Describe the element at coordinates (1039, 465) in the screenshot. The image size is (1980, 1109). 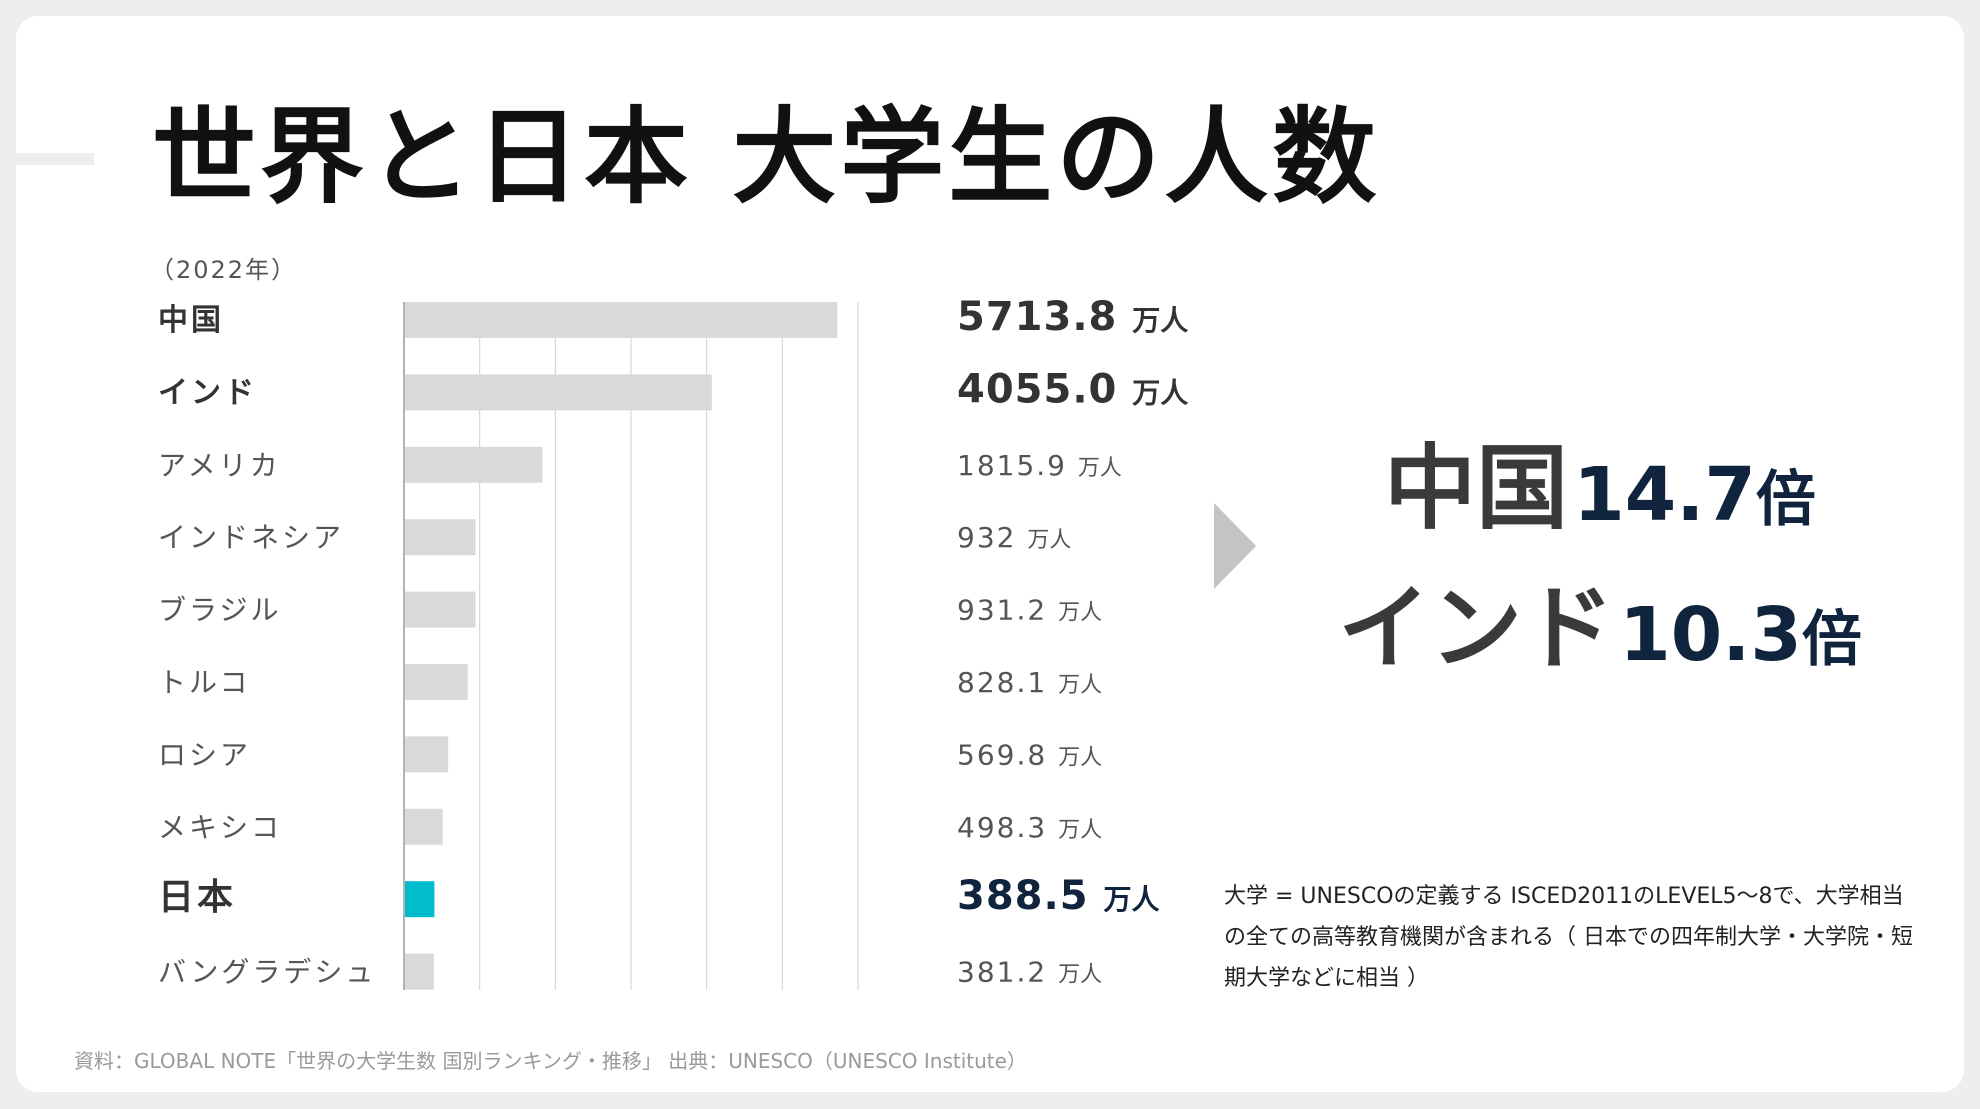
I see `value-label: 1815.9 万人` at that location.